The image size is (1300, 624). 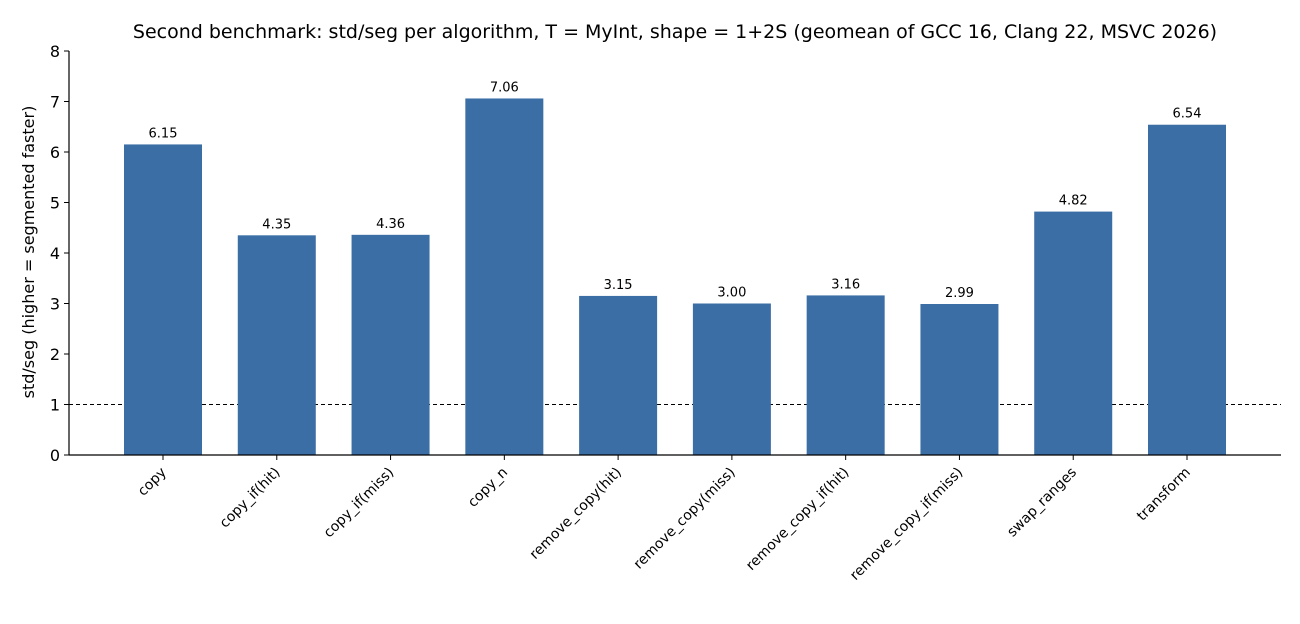 I want to click on data-label-remove_copy_if(hit): 3.16, so click(x=845, y=284).